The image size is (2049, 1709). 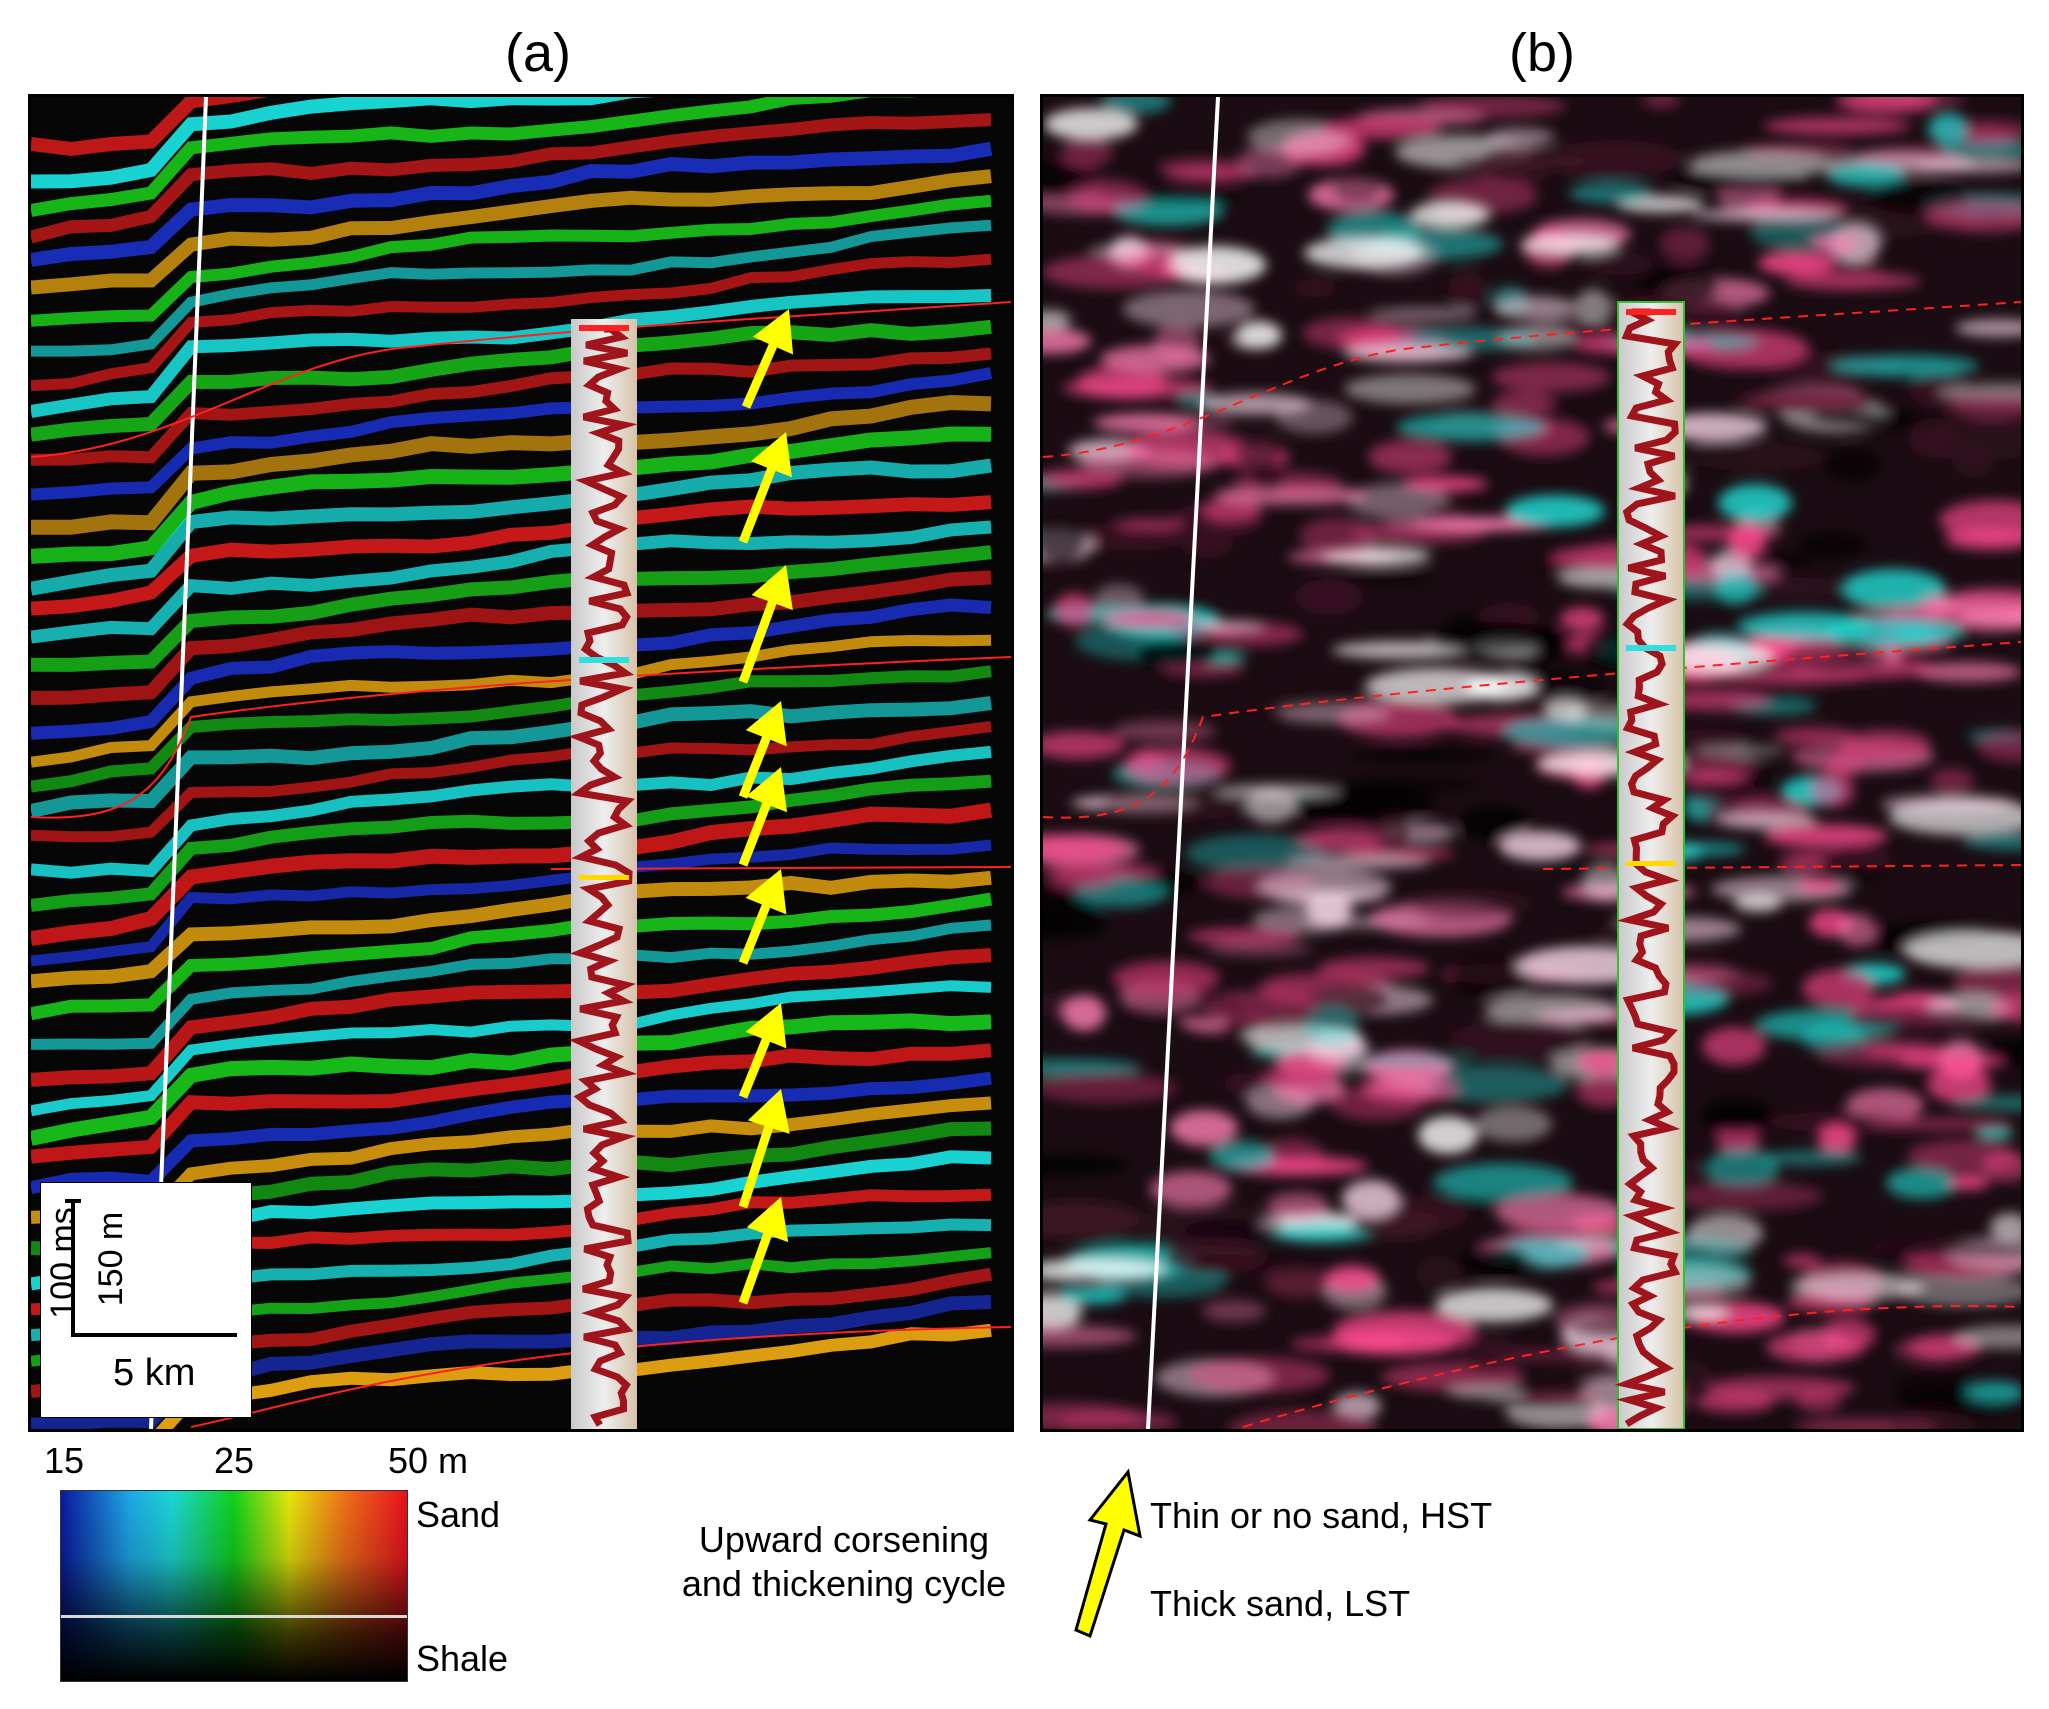 I want to click on distance-scale-bar, so click(x=154, y=1335).